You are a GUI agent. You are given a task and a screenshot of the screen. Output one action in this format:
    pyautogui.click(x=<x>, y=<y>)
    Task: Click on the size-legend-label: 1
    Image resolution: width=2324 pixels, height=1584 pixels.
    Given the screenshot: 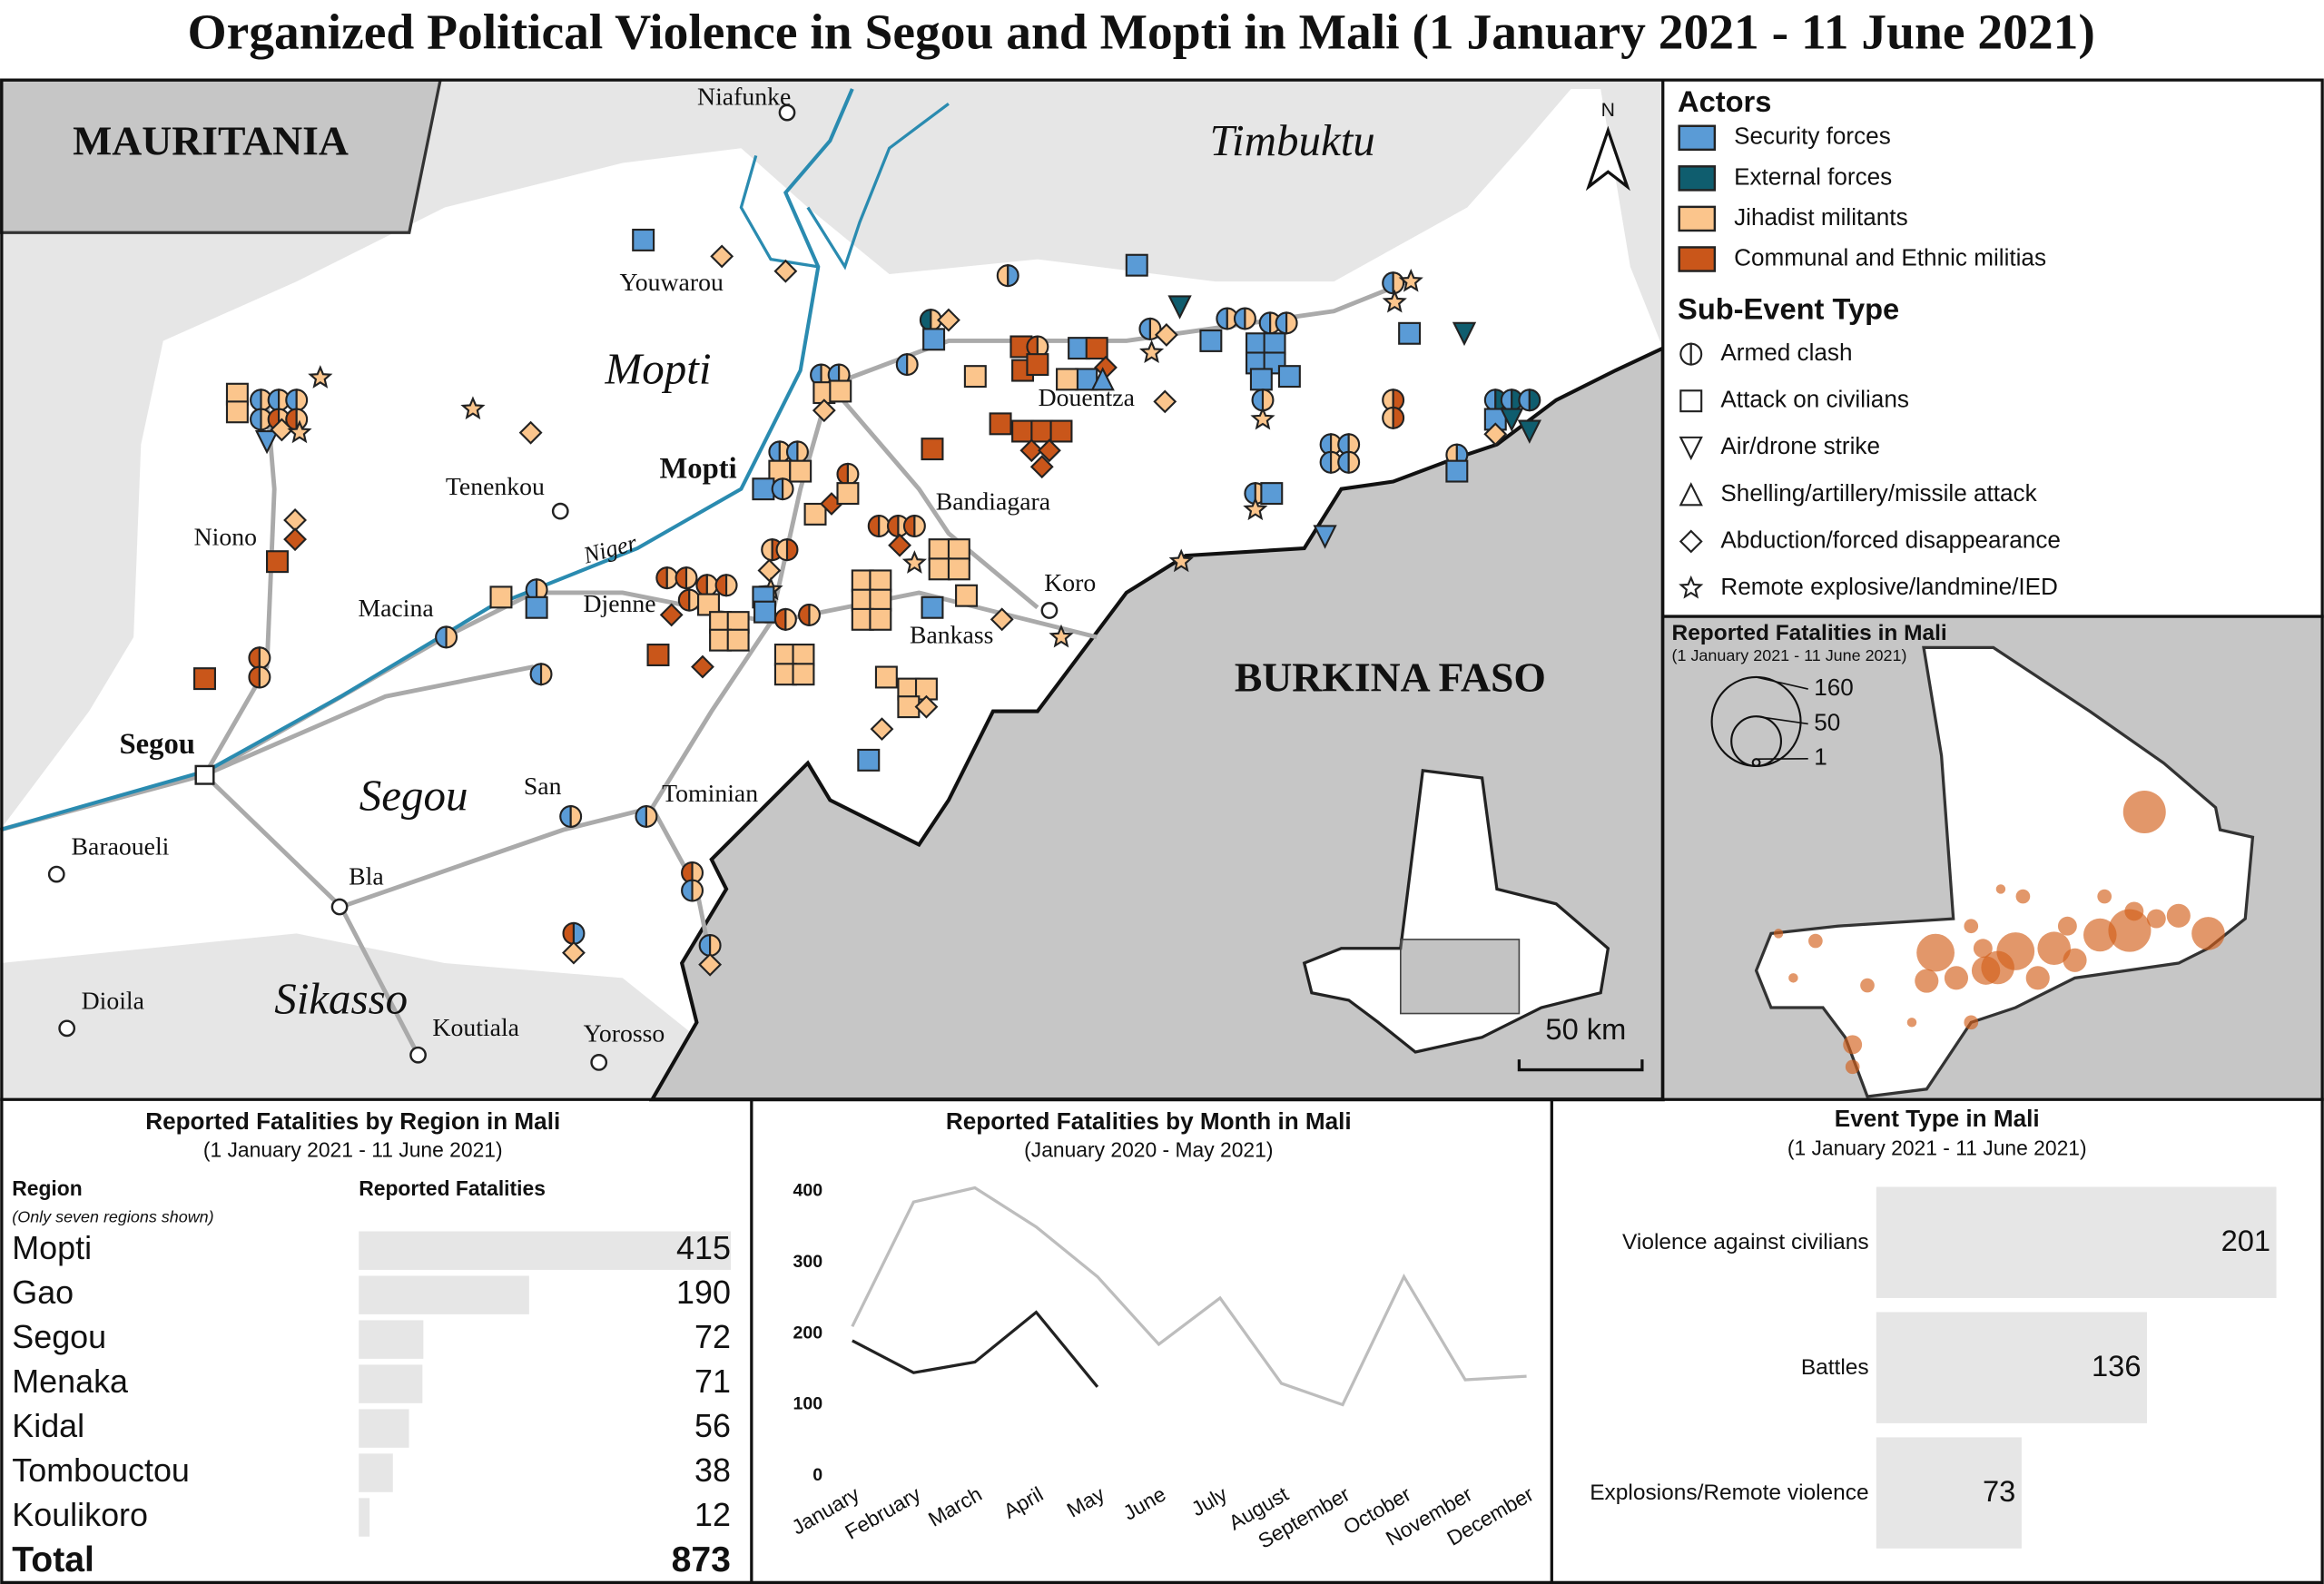 What is the action you would take?
    pyautogui.click(x=1820, y=757)
    